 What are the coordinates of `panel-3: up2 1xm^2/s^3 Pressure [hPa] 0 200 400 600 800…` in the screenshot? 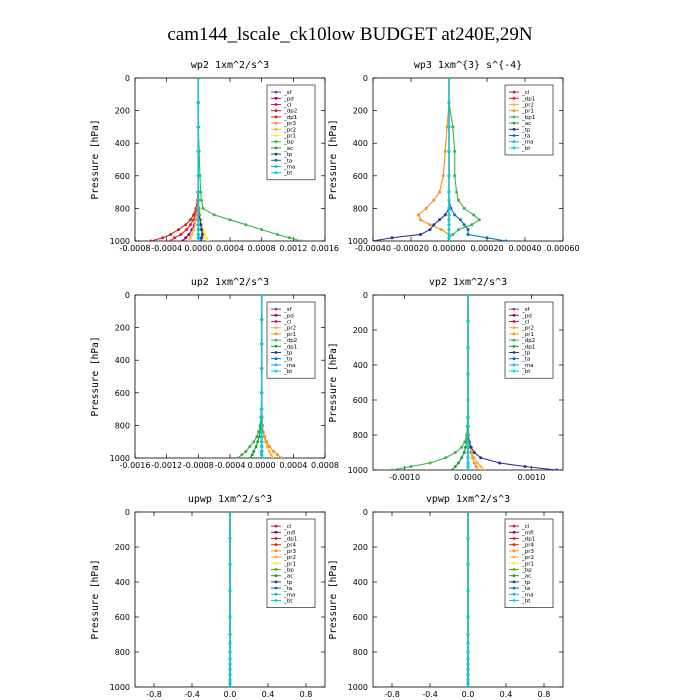 It's located at (214, 373).